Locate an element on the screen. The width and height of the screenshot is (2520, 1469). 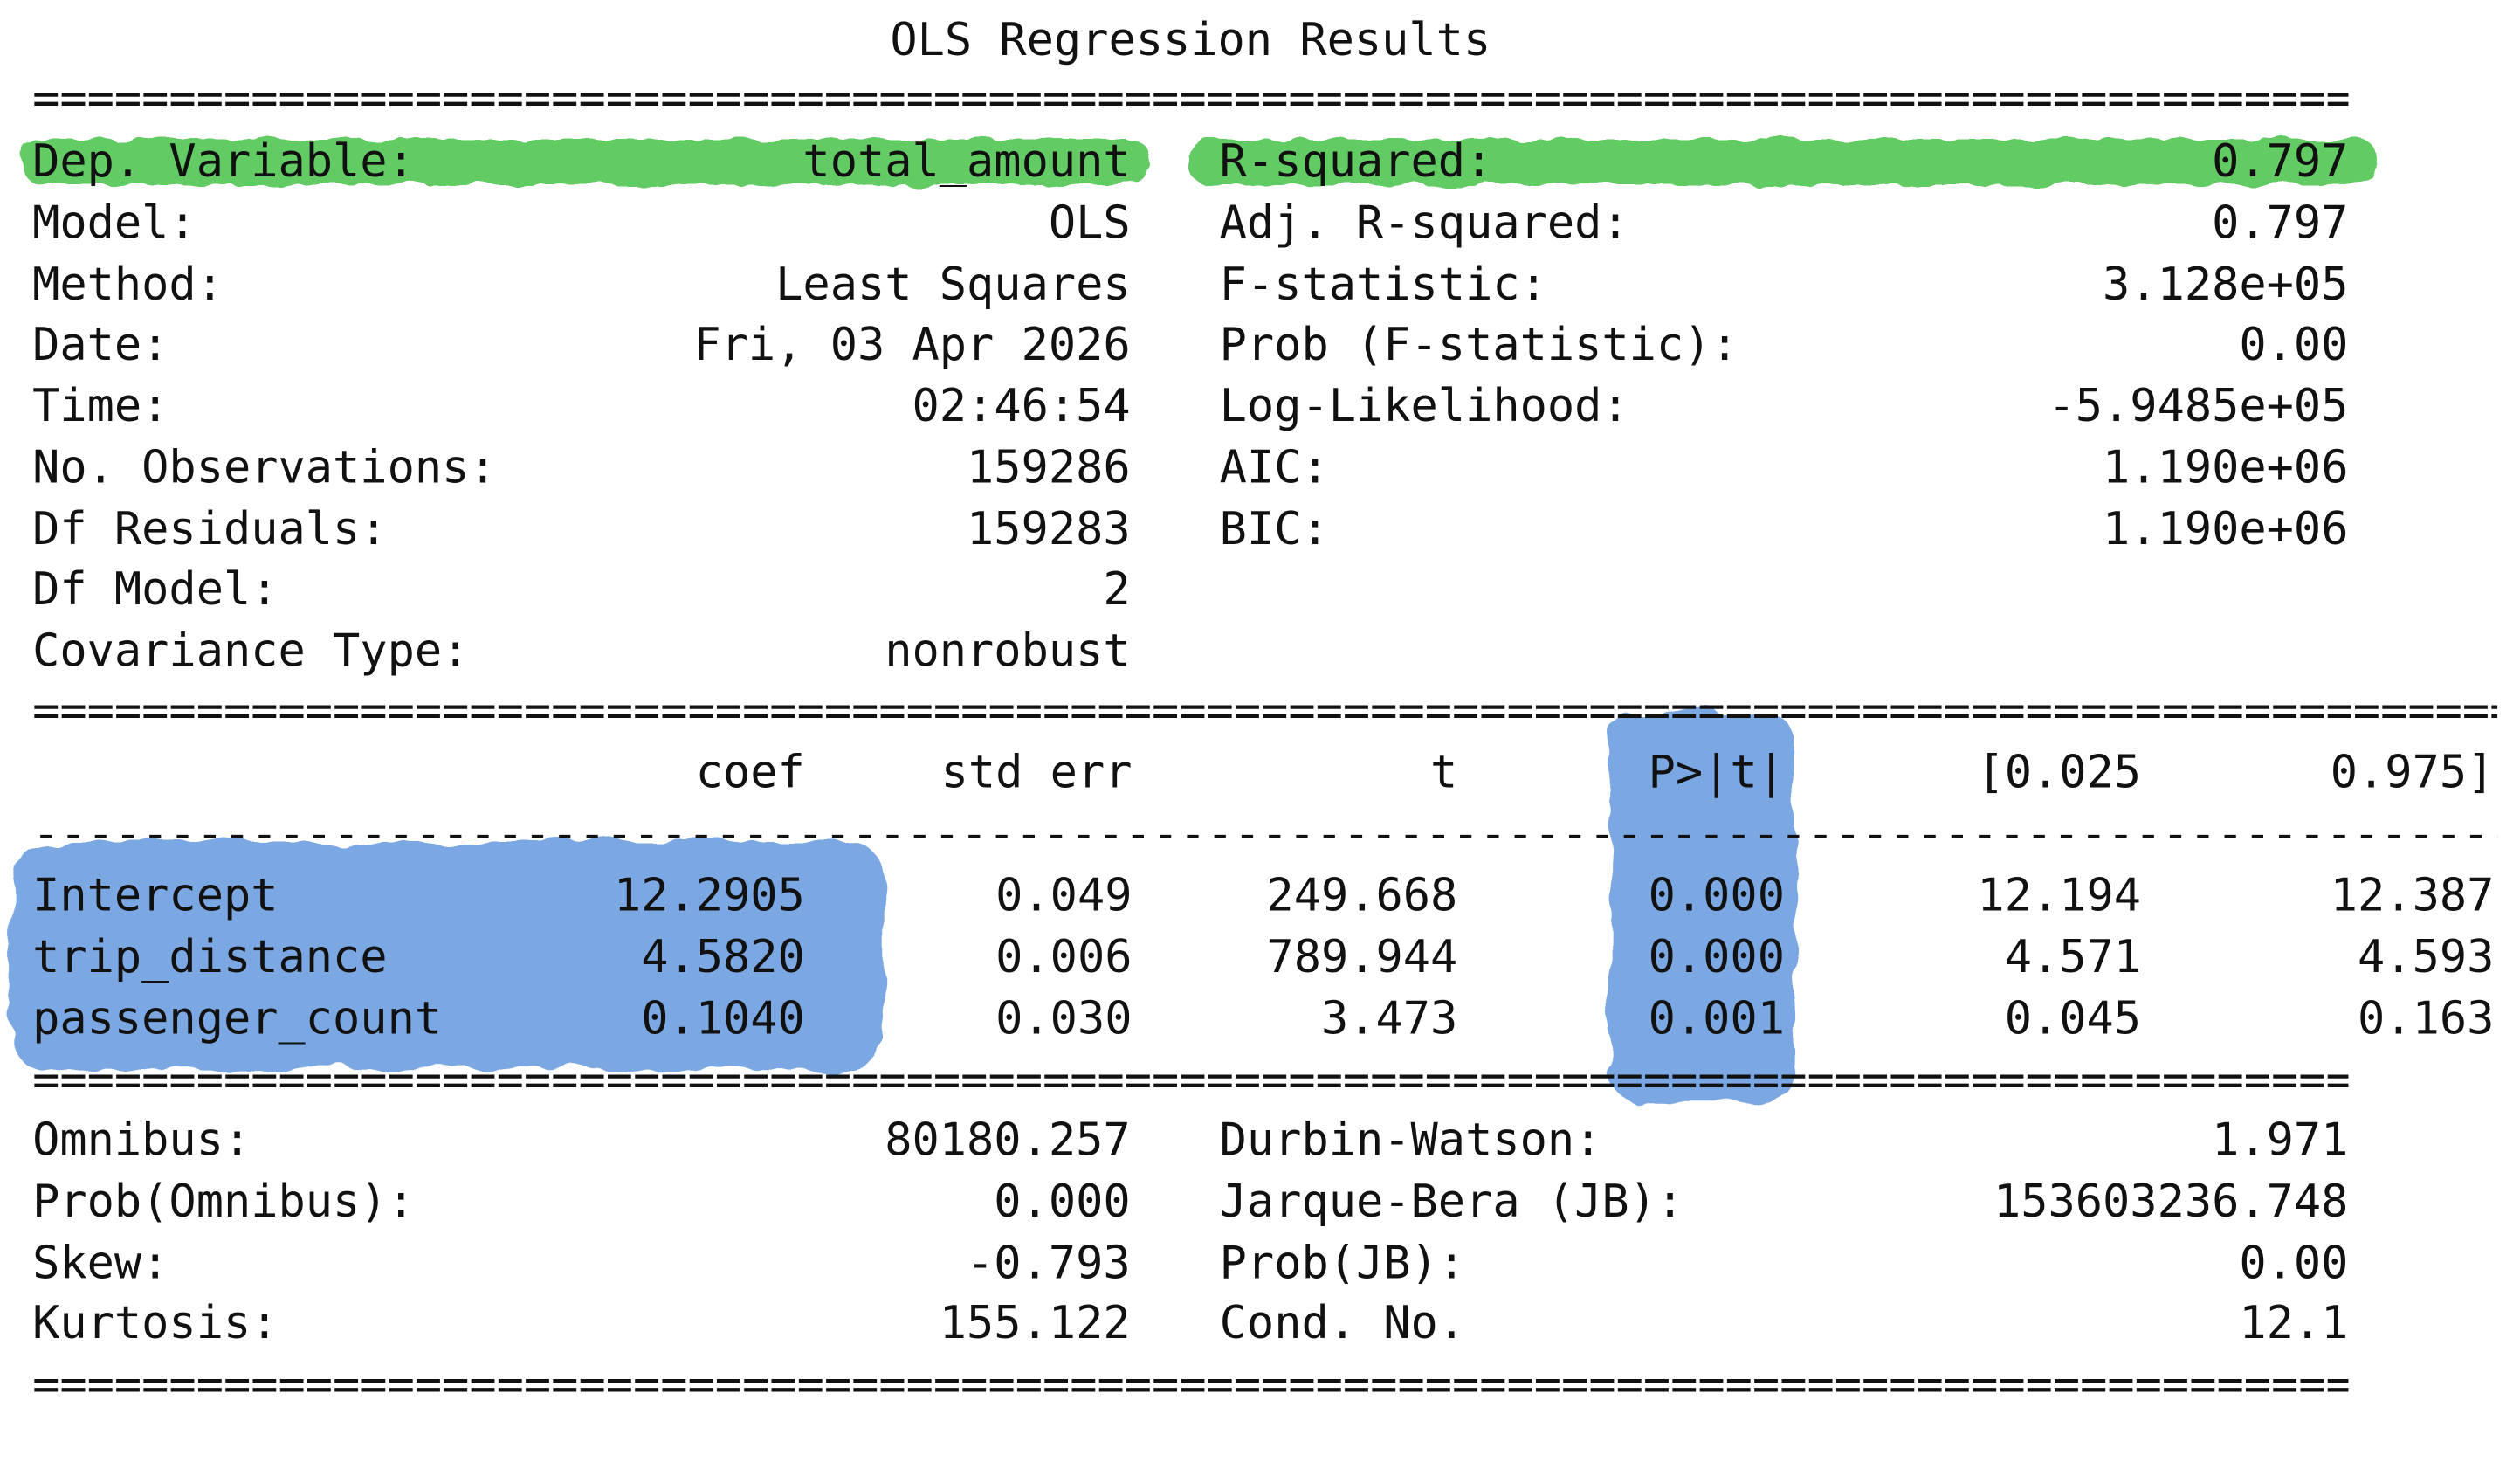
diag-label: Prob(JB): is located at coordinates (1342, 1262).